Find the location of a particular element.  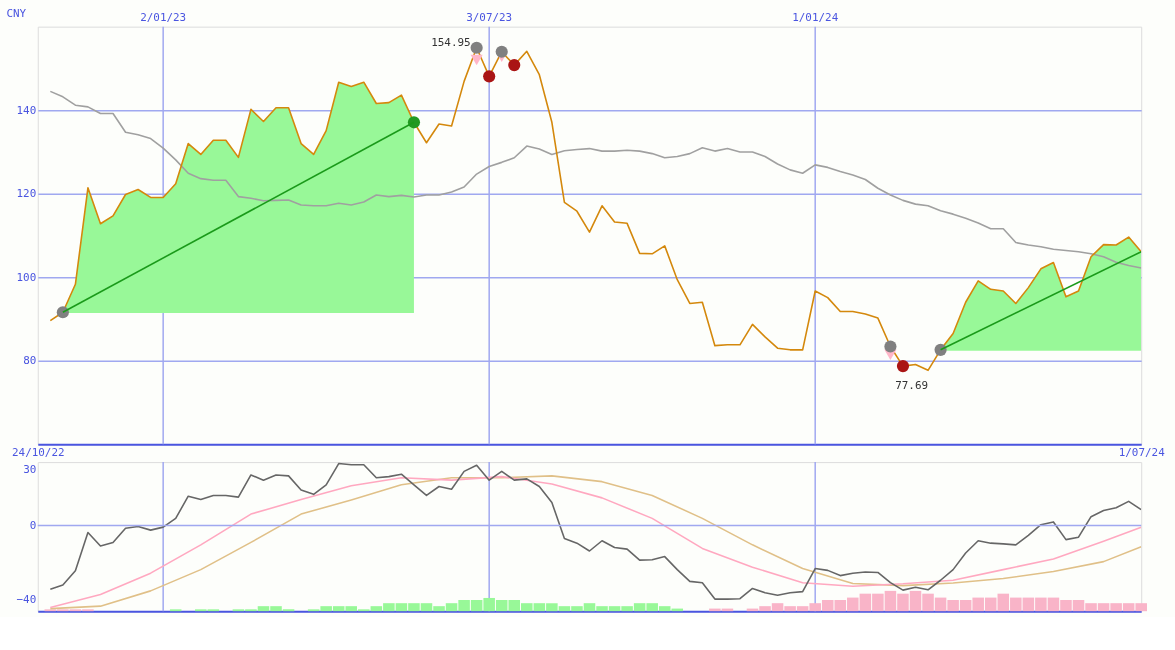

x2-tick-label: 2/01/23 is located at coordinates (163, 17).